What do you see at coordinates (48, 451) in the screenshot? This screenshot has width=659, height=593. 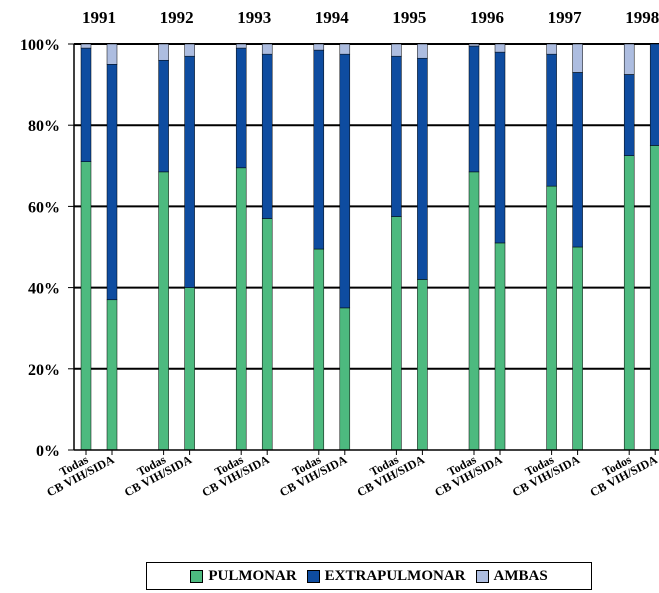 I see `y-tick-label: 0%` at bounding box center [48, 451].